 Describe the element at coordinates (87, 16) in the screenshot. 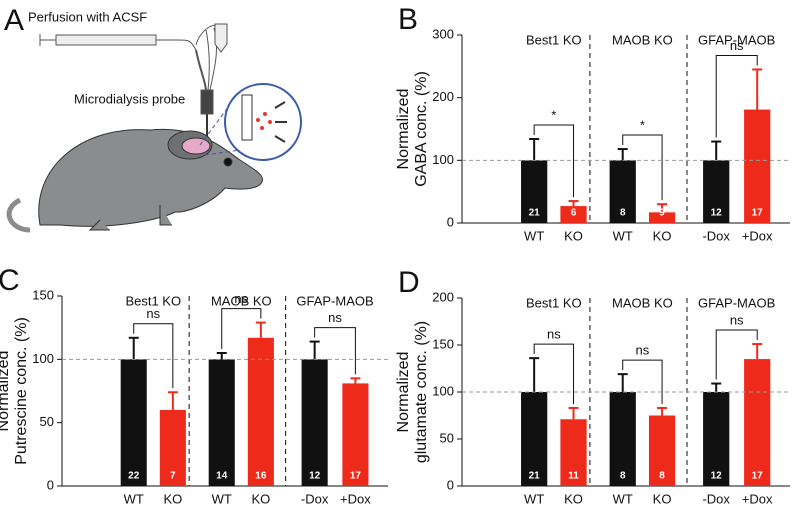

I see `label: Perfusion with ACSF` at that location.